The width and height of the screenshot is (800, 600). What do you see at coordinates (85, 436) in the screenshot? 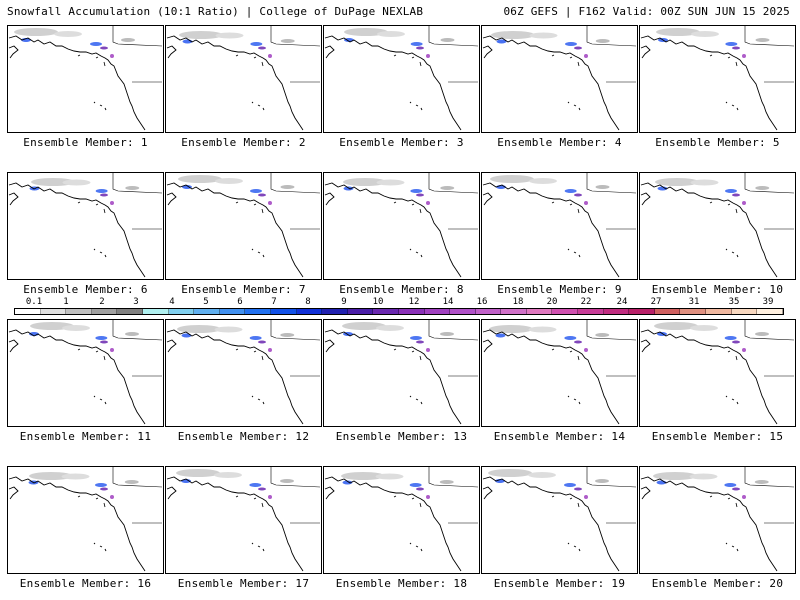
I see `ensemble-member-label: Ensemble Member: 11` at bounding box center [85, 436].